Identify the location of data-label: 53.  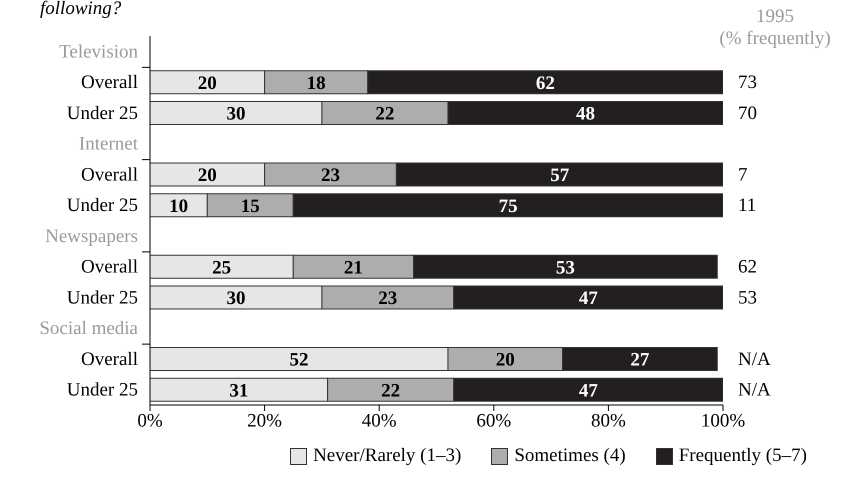
(565, 267).